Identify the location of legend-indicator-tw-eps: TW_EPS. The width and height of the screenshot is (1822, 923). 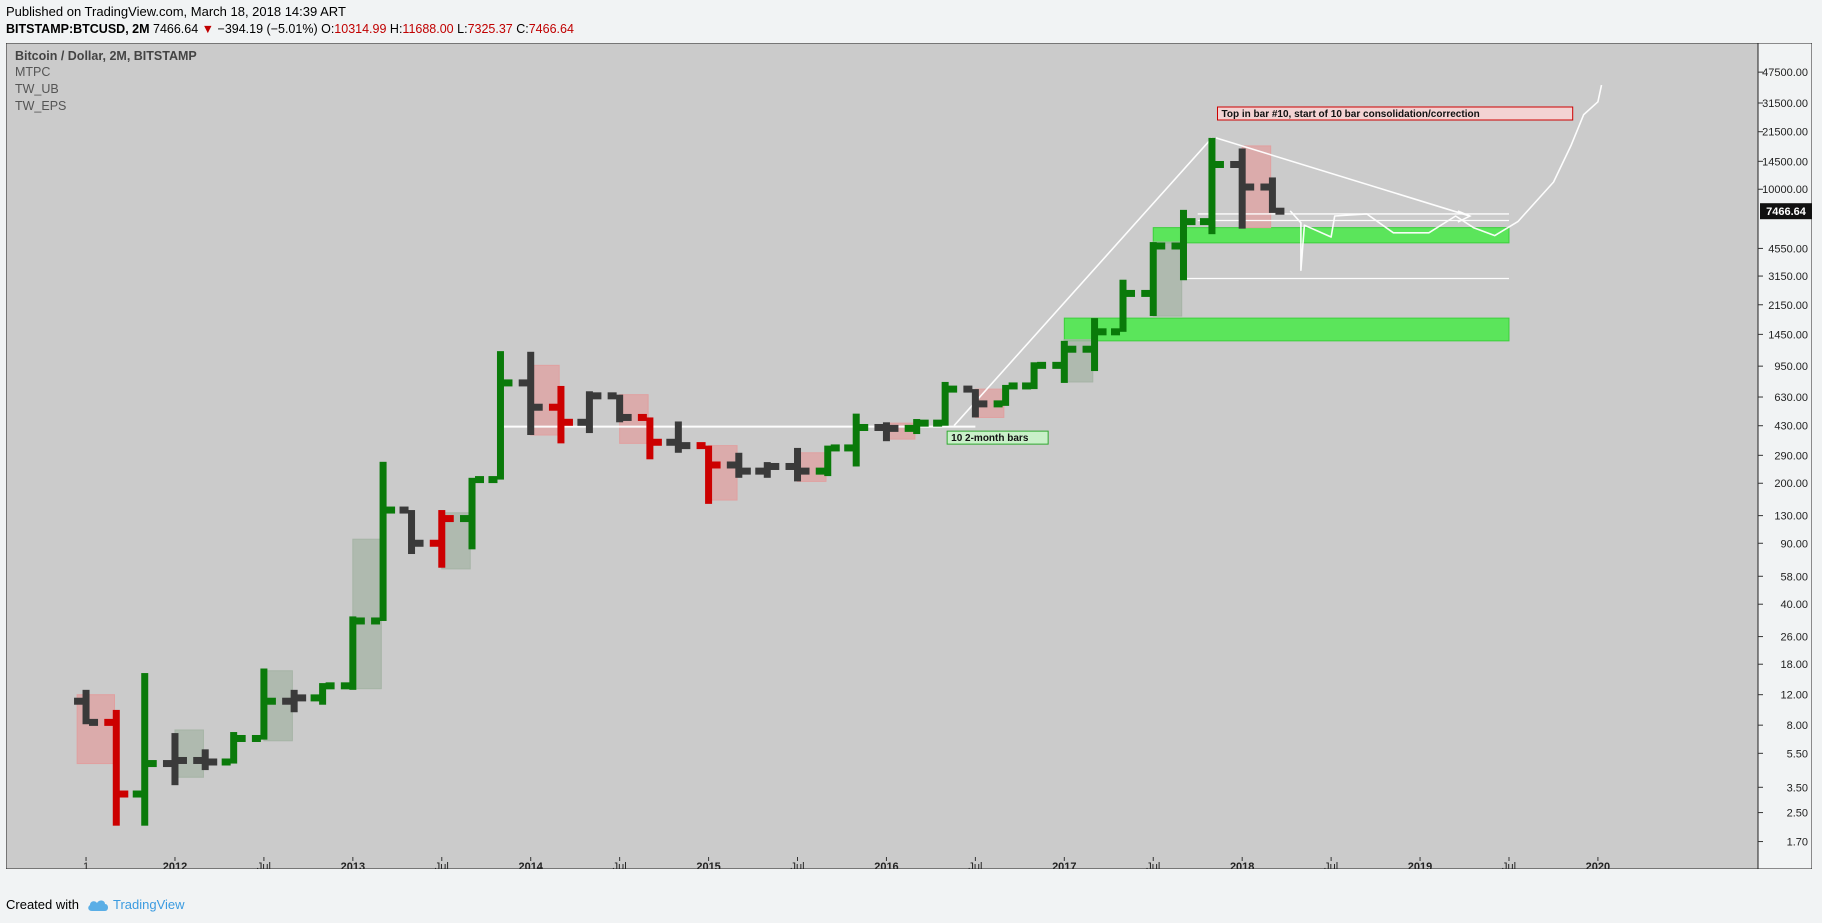
(40, 106).